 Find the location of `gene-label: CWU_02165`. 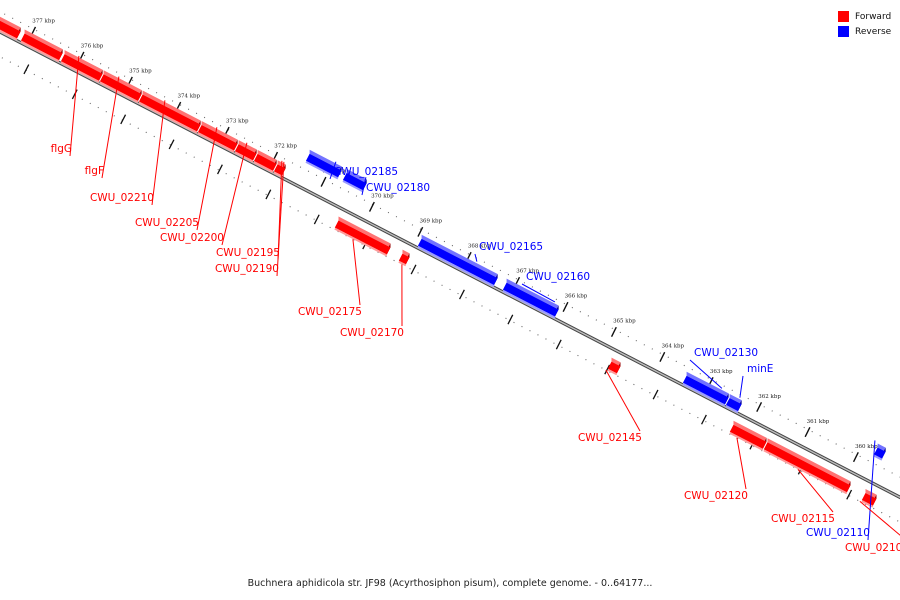

gene-label: CWU_02165 is located at coordinates (511, 247).